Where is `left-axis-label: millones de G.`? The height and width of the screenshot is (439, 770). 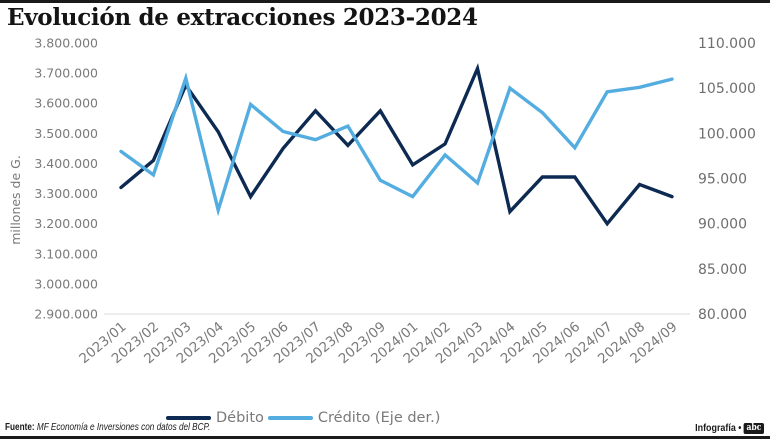
left-axis-label: millones de G. is located at coordinates (15, 200).